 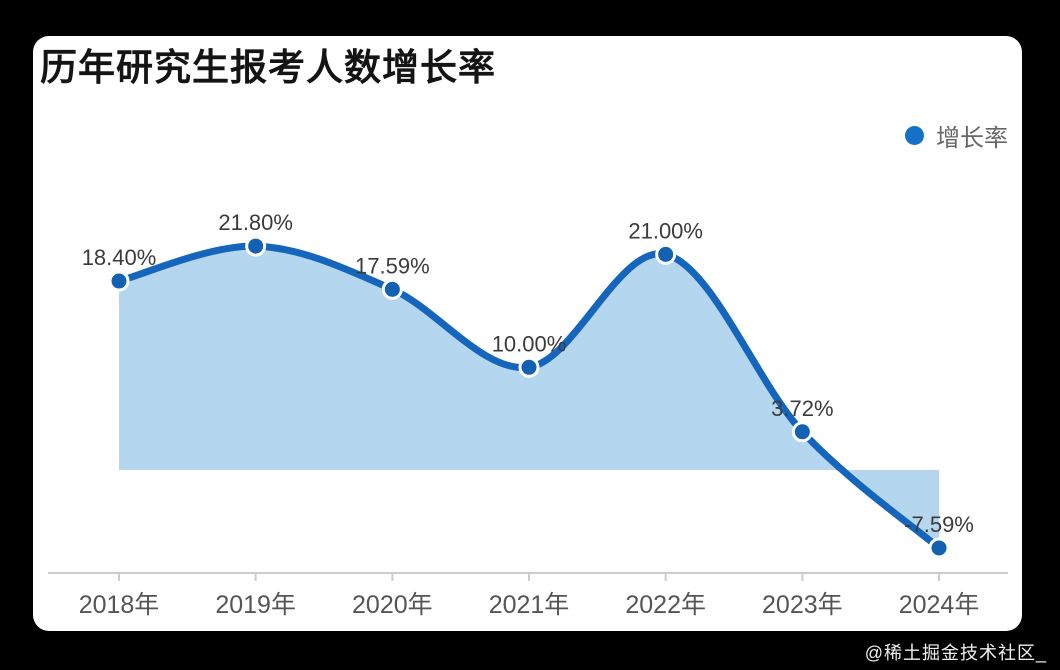 I want to click on x-axis-label: 2022年, so click(x=665, y=605).